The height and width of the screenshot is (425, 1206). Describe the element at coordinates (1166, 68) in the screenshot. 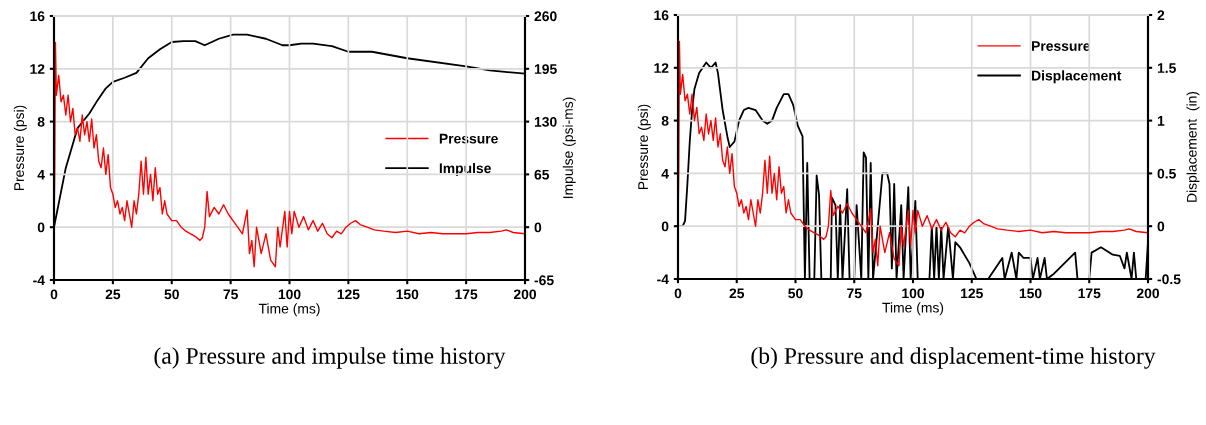

I see `y2-tick-label: 1.5` at that location.